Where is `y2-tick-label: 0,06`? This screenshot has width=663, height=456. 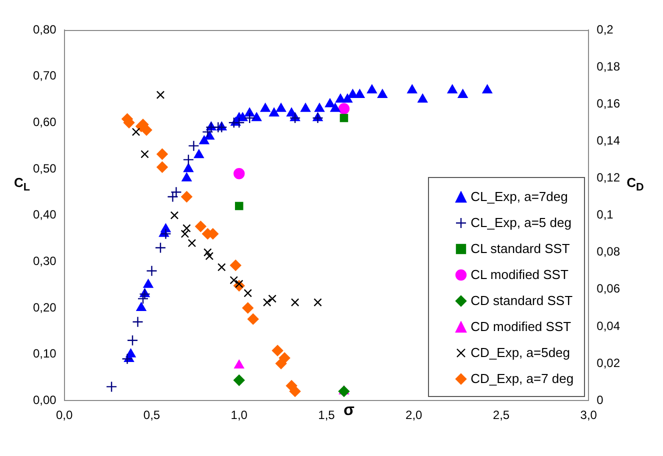 y2-tick-label: 0,06 is located at coordinates (608, 289).